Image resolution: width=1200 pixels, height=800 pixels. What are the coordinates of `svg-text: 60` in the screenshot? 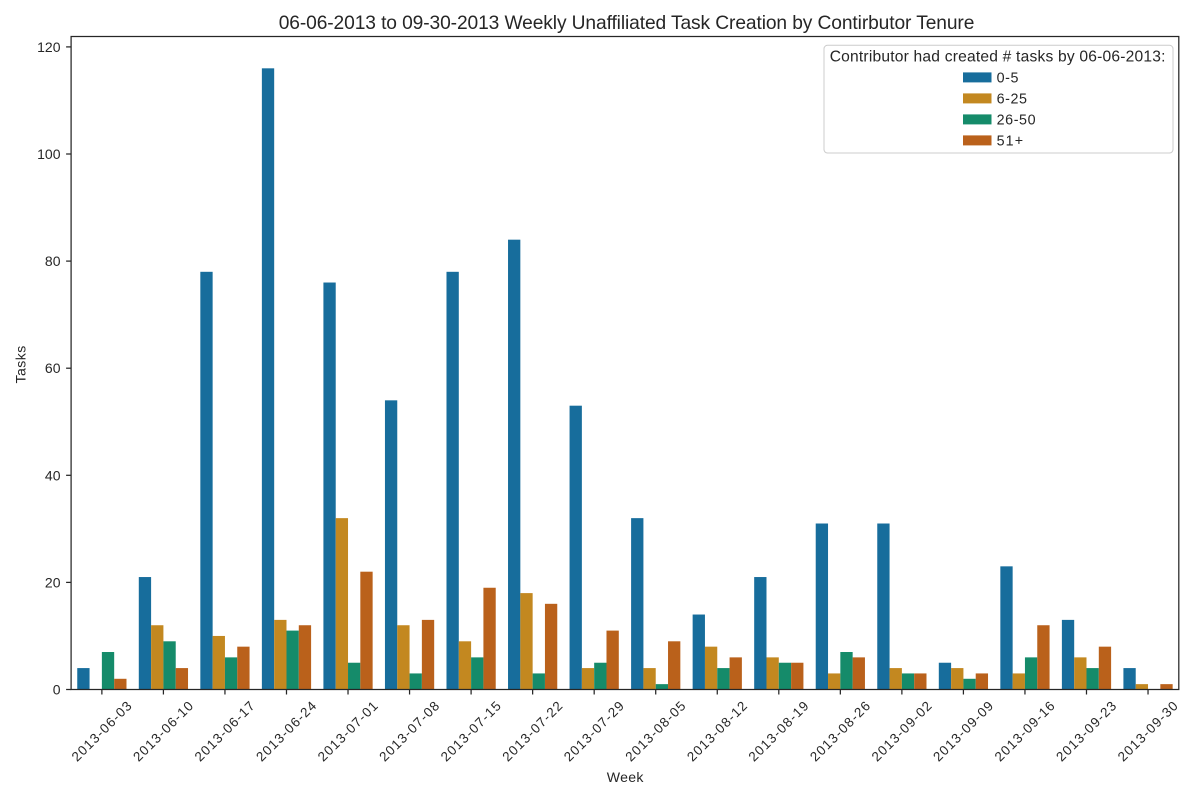 It's located at (53, 368).